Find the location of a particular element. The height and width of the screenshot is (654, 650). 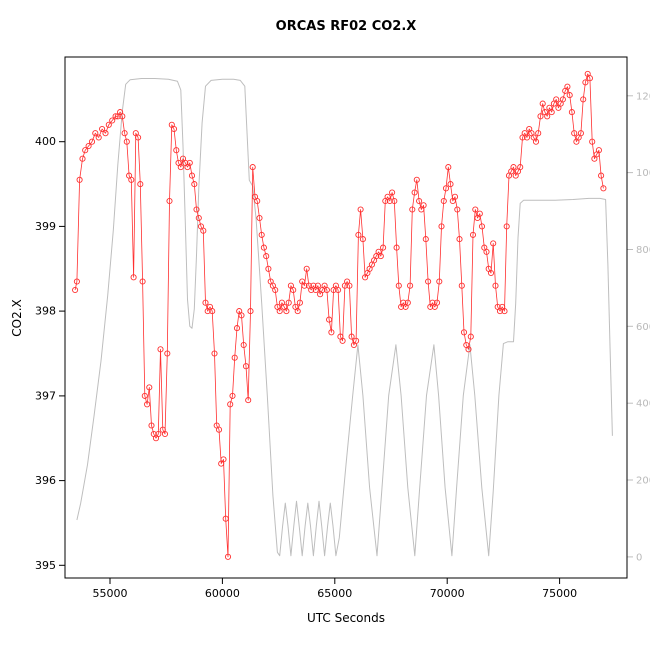

x-tick-label: 60000 is located at coordinates (222, 593).